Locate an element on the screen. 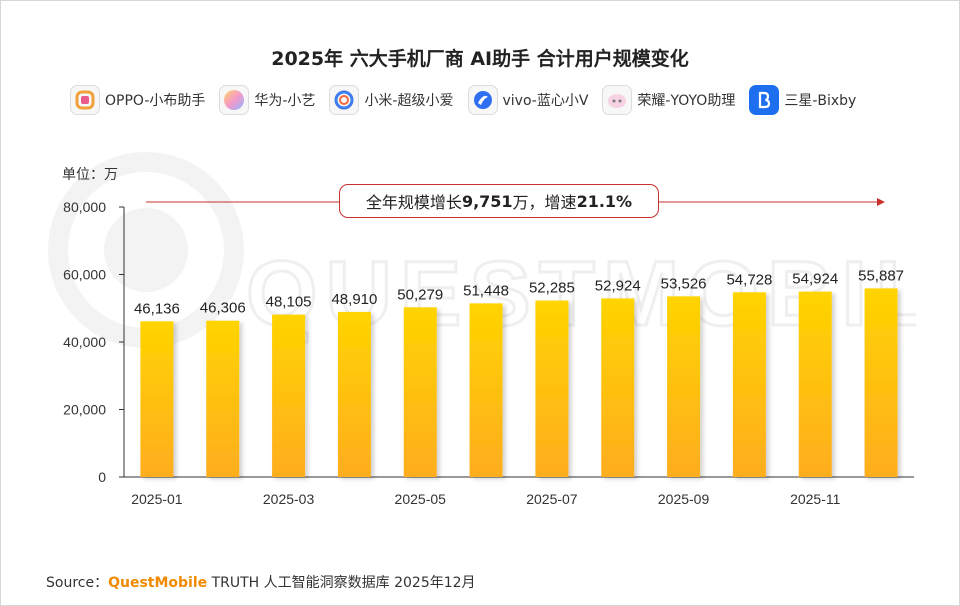 Image resolution: width=960 pixels, height=606 pixels. callout-prefix: 全年规模增长 is located at coordinates (413, 202).